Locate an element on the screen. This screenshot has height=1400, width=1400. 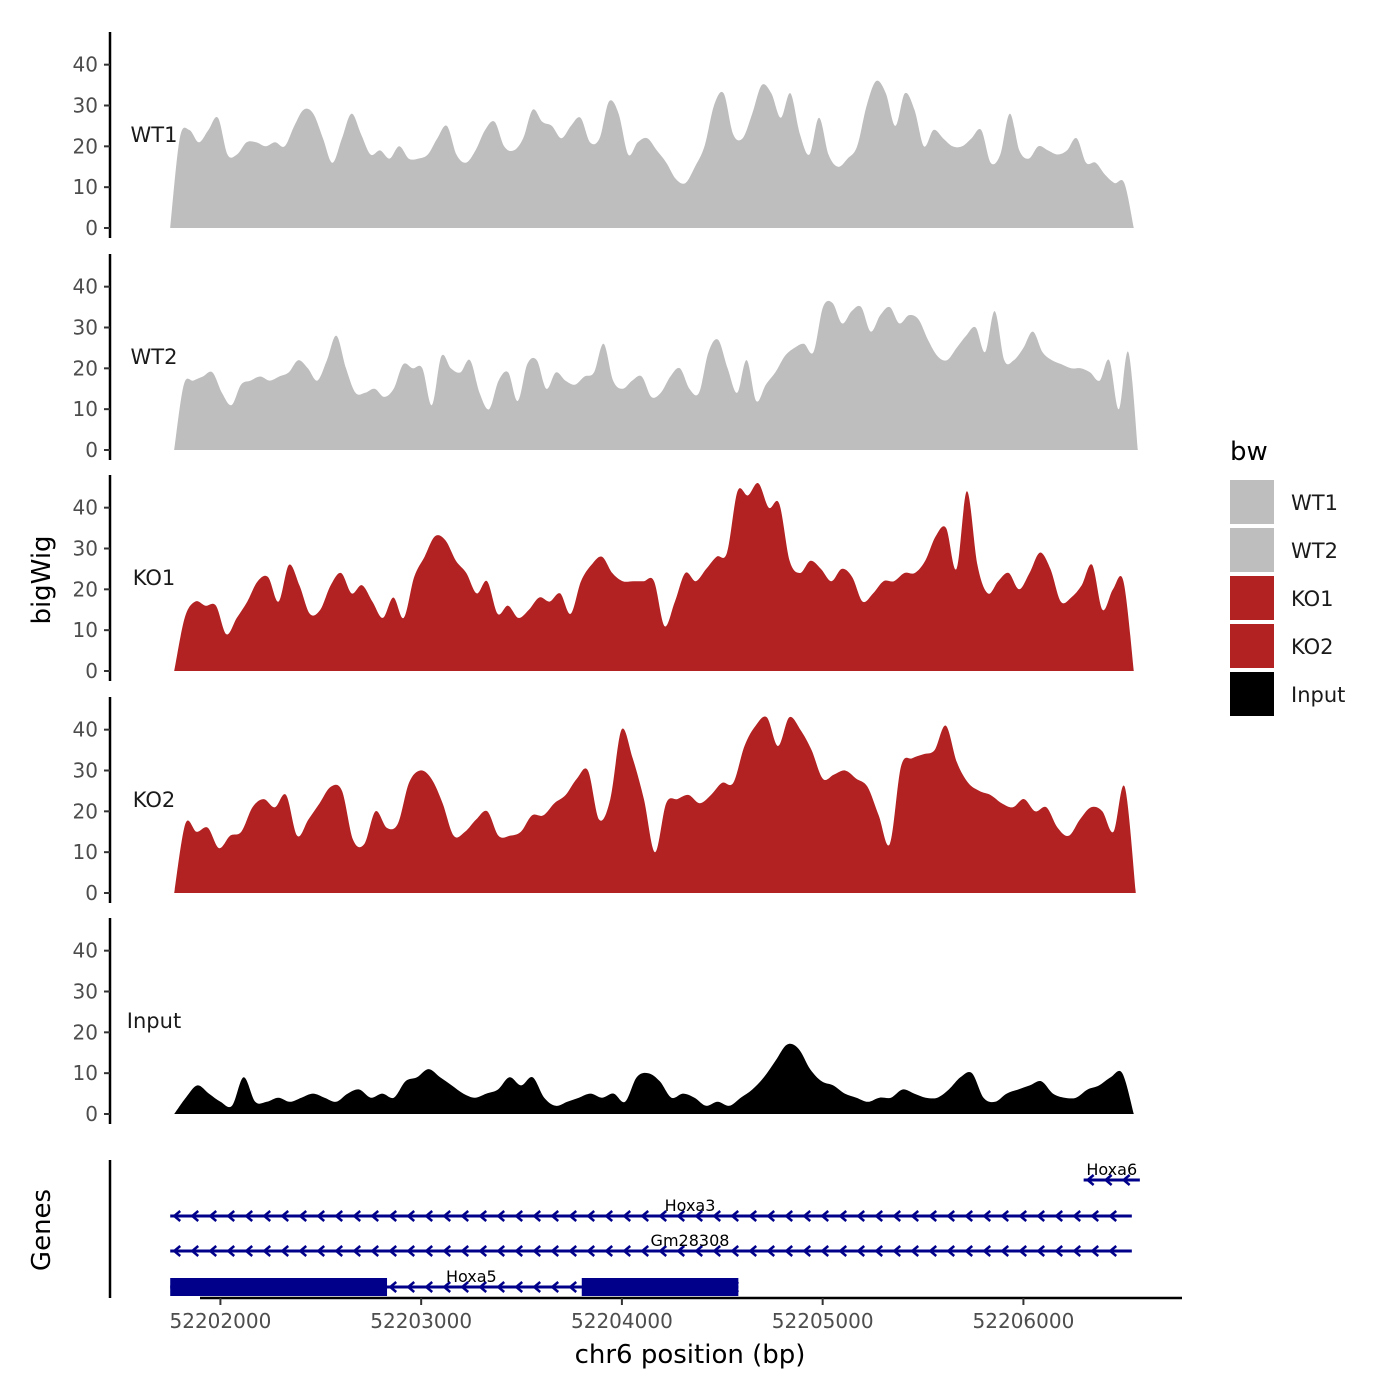
exon-block is located at coordinates (279, 1287).